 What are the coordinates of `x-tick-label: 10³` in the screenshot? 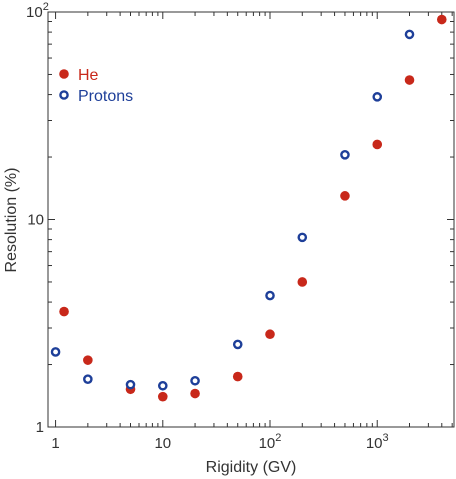 It's located at (377, 442).